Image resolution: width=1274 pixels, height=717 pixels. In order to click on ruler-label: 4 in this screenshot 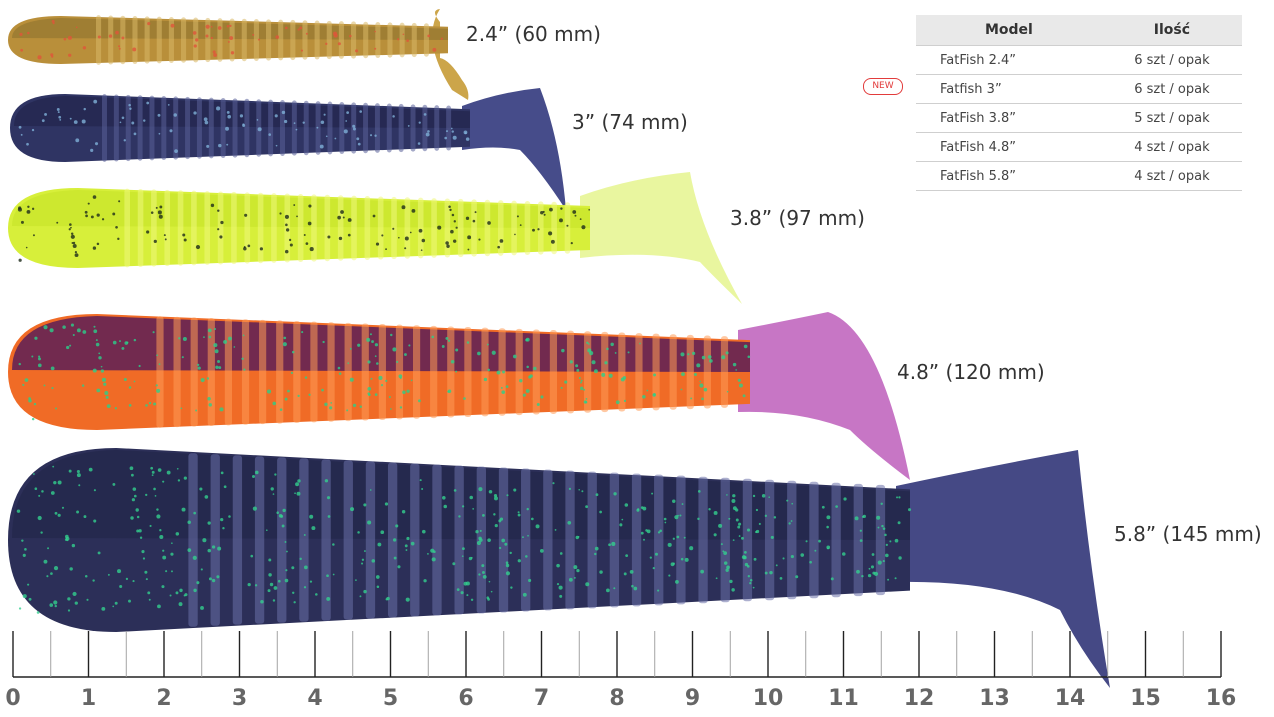, I will do `click(315, 698)`.